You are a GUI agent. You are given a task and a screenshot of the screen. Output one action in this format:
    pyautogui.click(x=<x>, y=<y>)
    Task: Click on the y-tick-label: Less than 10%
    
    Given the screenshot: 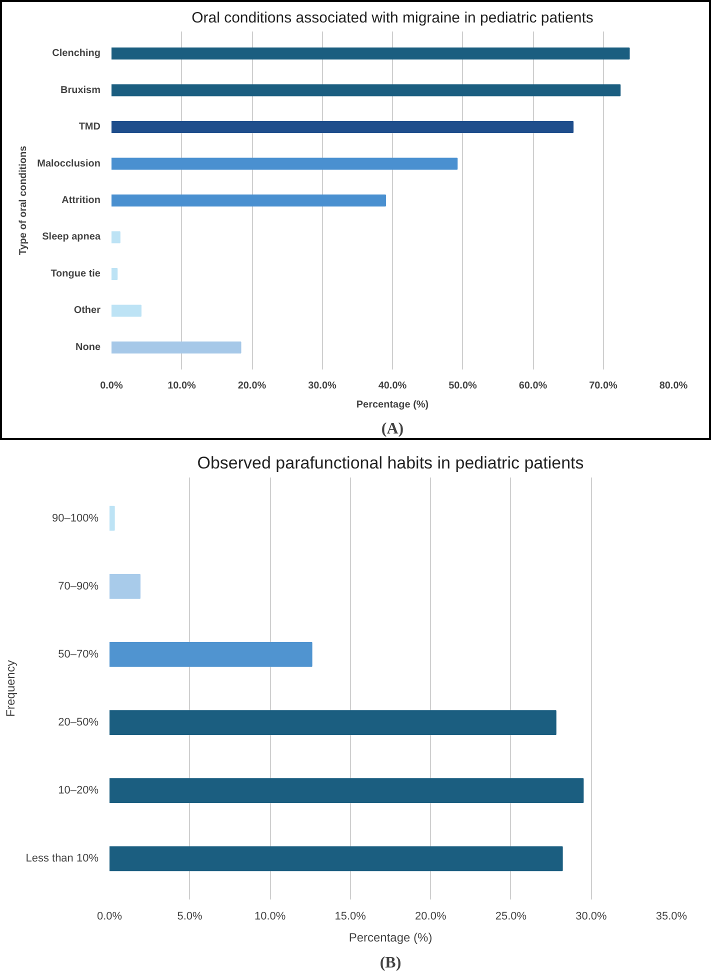 What is the action you would take?
    pyautogui.click(x=62, y=858)
    